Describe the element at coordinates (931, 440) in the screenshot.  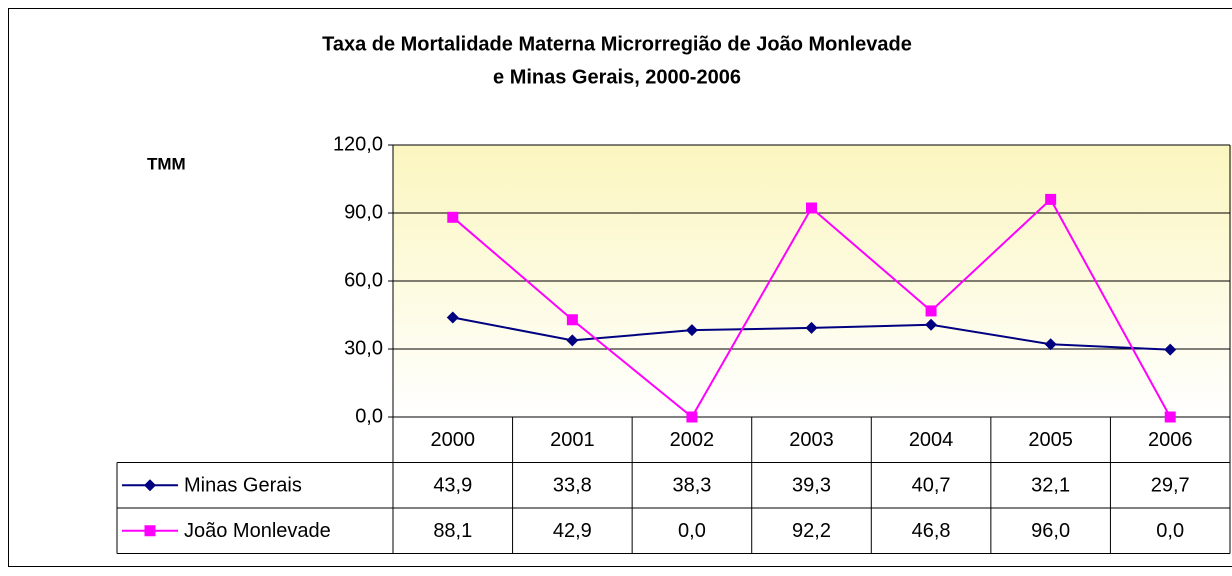
I see `x-tick-label: 2004` at that location.